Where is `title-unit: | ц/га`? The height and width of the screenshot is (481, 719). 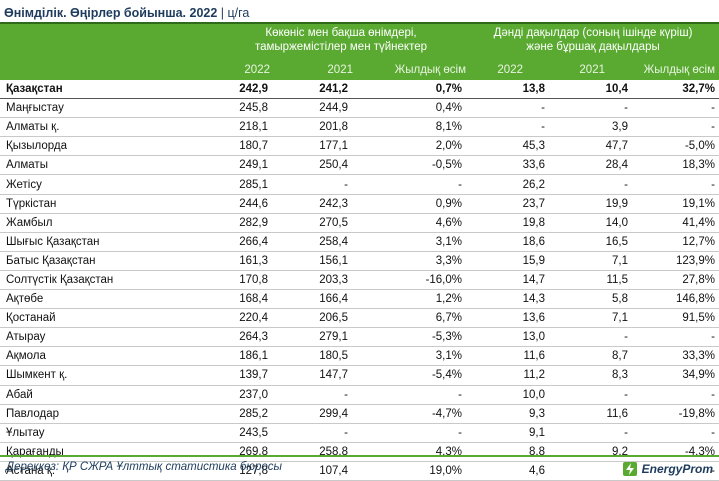 title-unit: | ц/га is located at coordinates (235, 13).